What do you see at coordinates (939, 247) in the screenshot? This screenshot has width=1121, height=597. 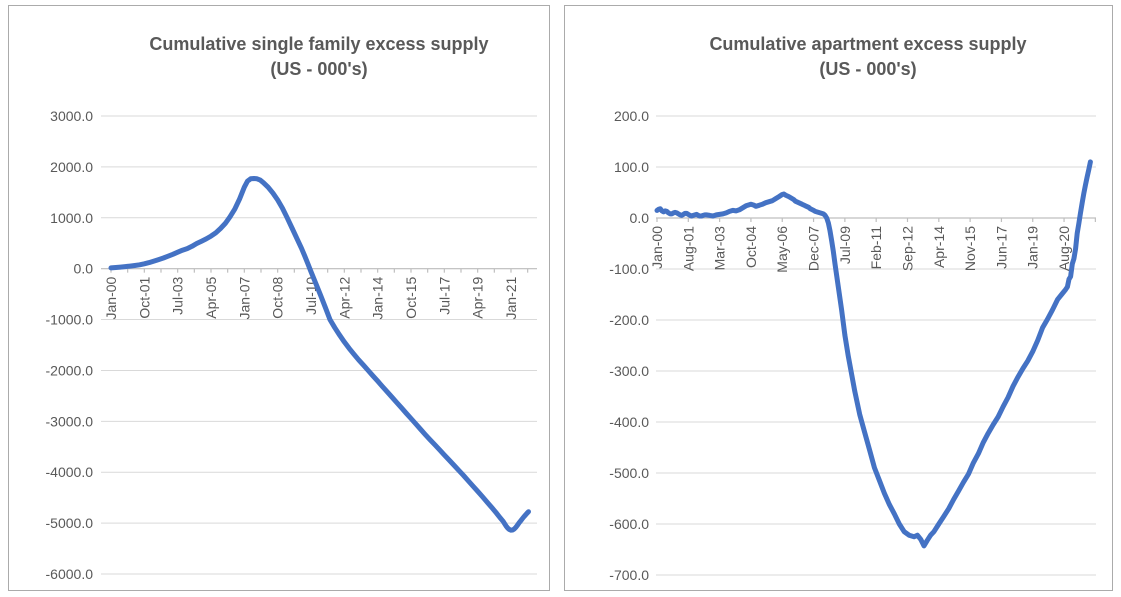 I see `x-tick-label: Apr-14` at bounding box center [939, 247].